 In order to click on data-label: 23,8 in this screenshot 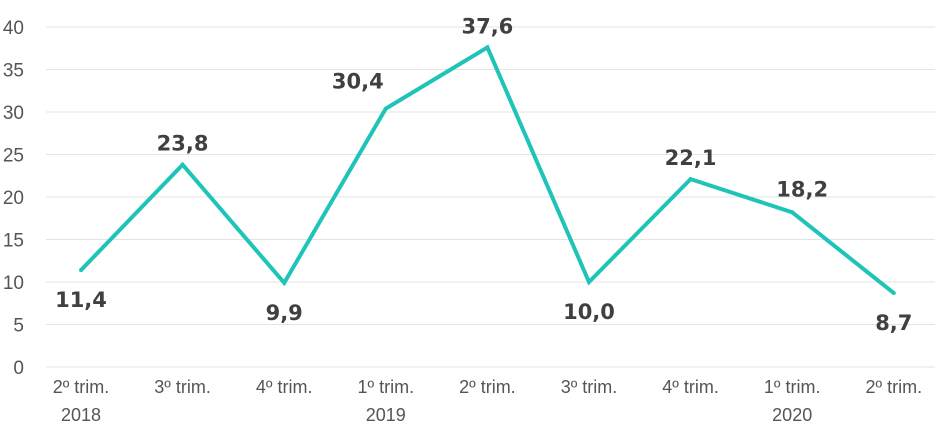, I will do `click(183, 144)`.